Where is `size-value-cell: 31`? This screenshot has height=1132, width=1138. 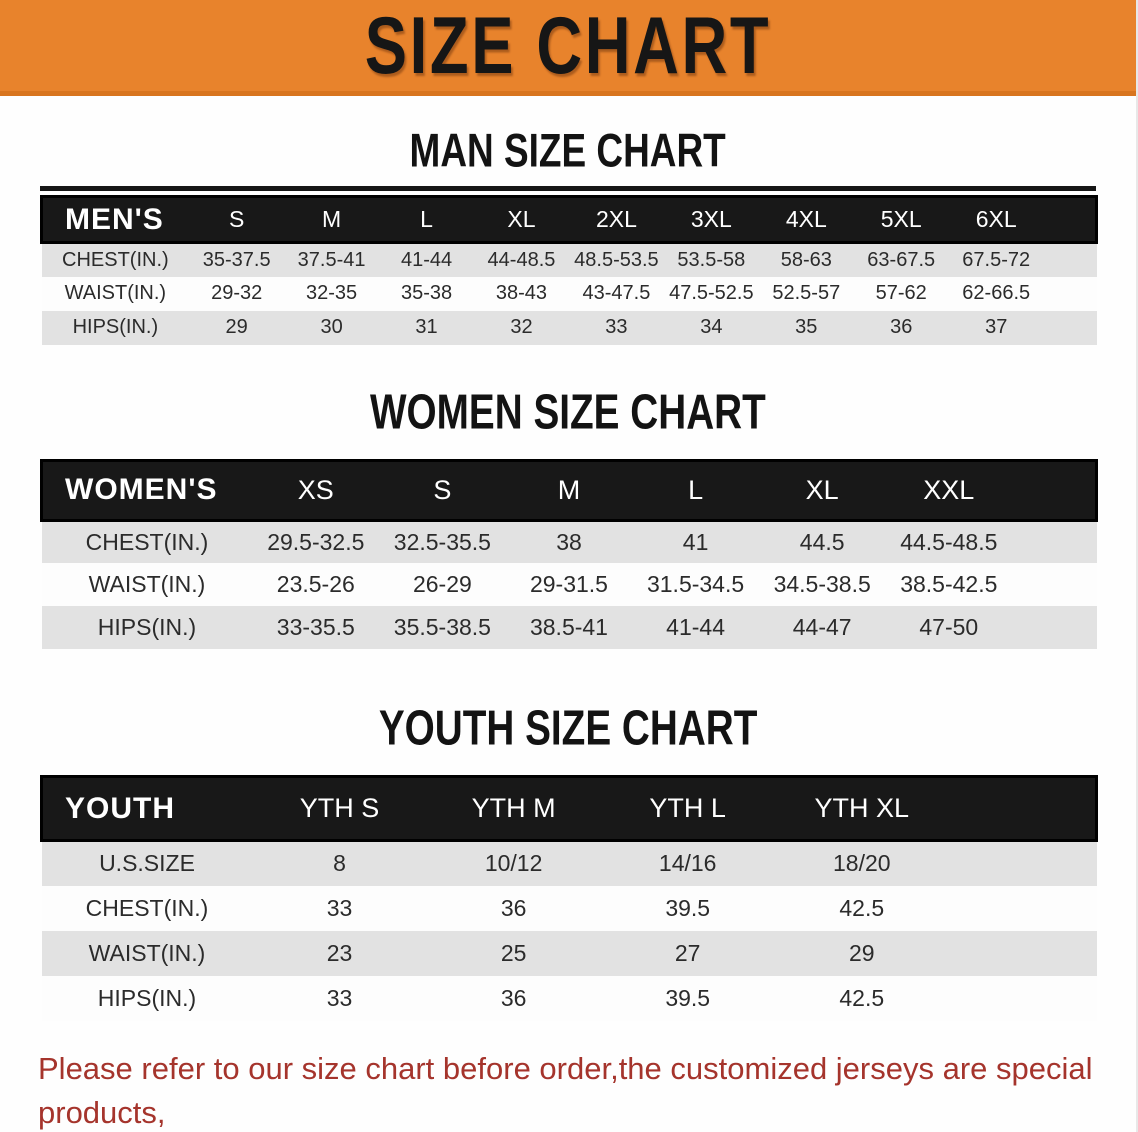 size-value-cell: 31 is located at coordinates (426, 327).